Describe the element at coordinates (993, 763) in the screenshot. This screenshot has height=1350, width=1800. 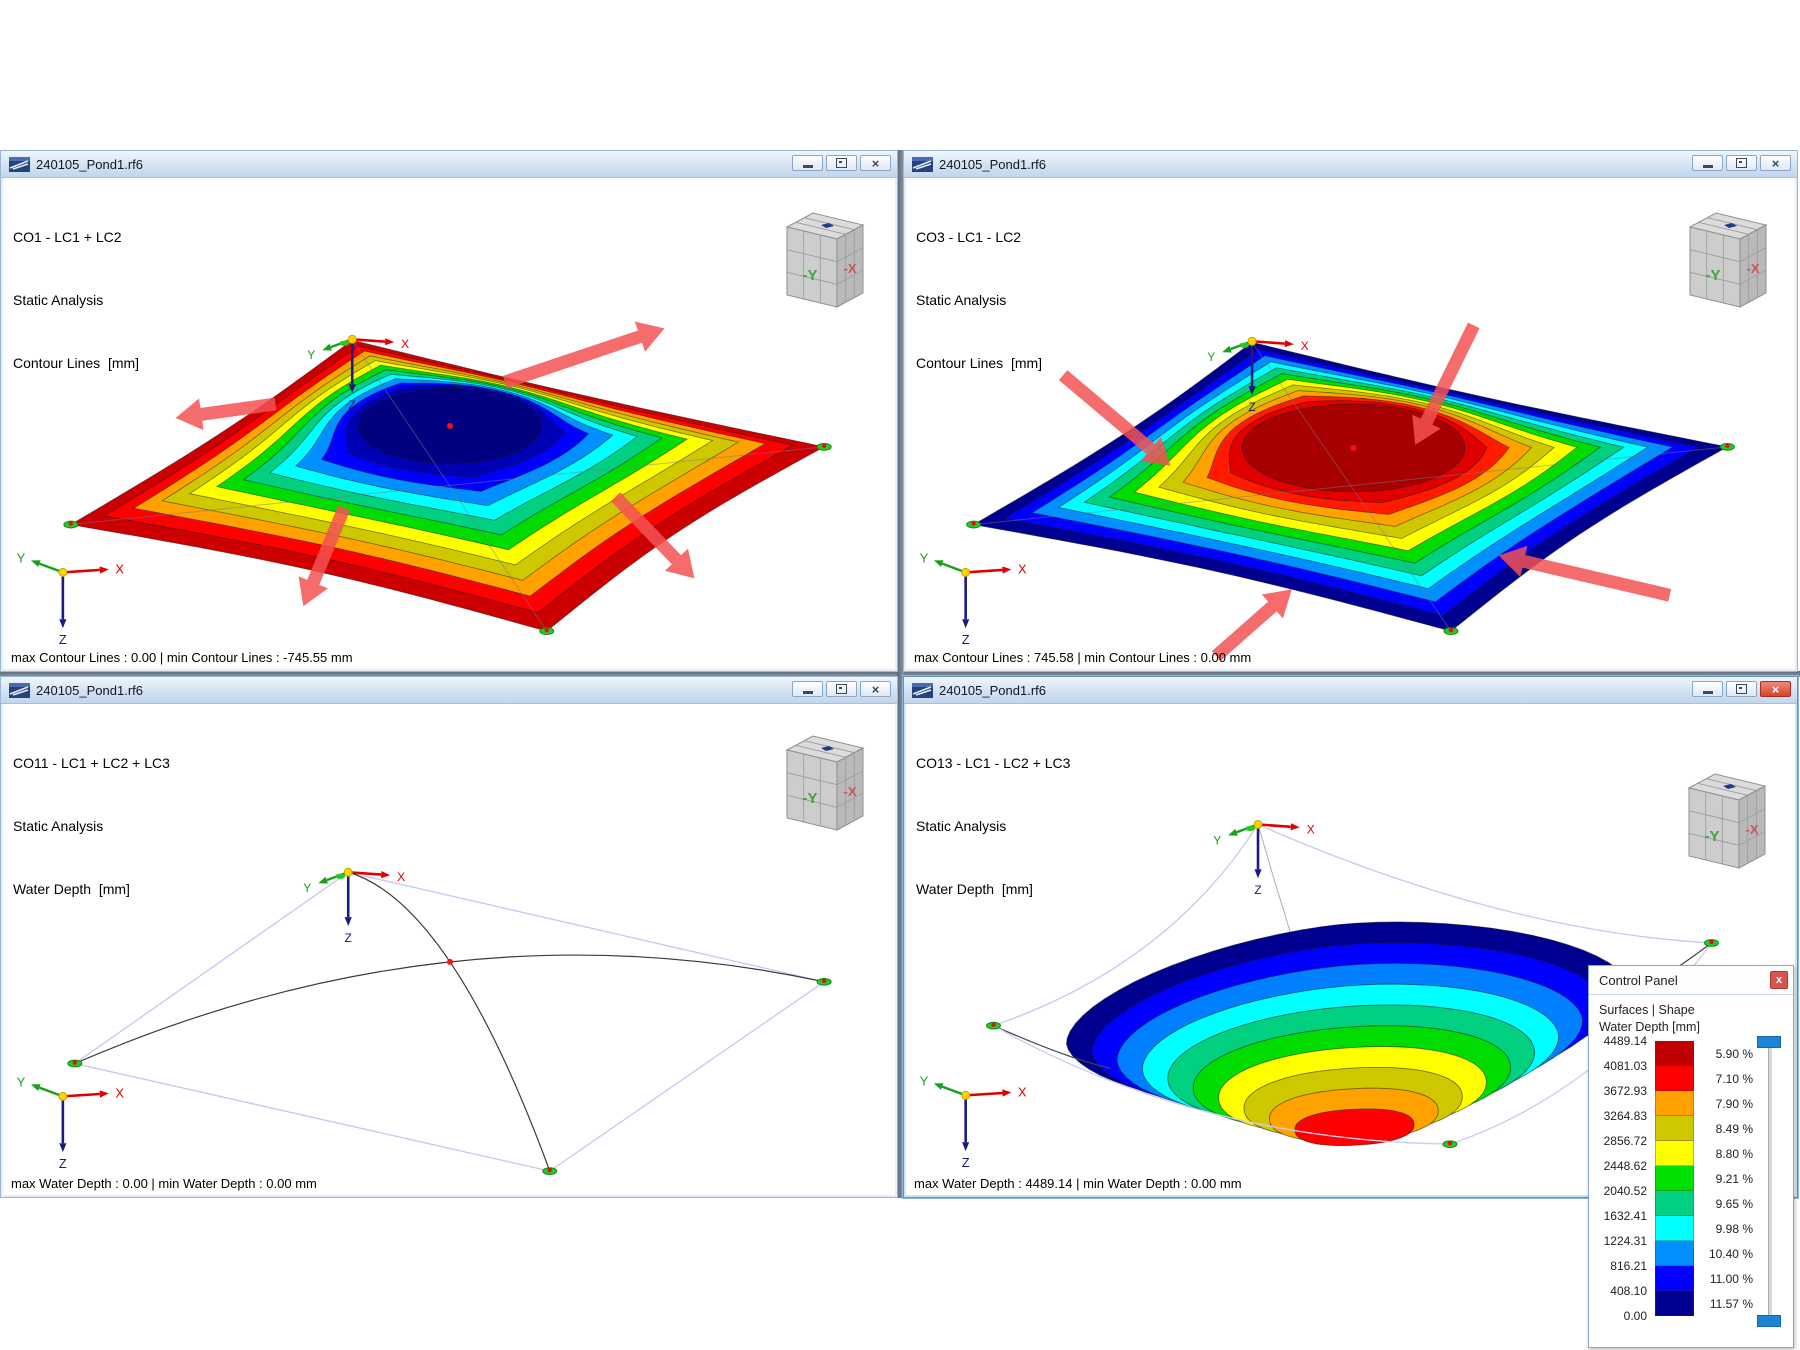
I see `load-combo-label: CO13 - LC1 - LC2 + LC3` at that location.